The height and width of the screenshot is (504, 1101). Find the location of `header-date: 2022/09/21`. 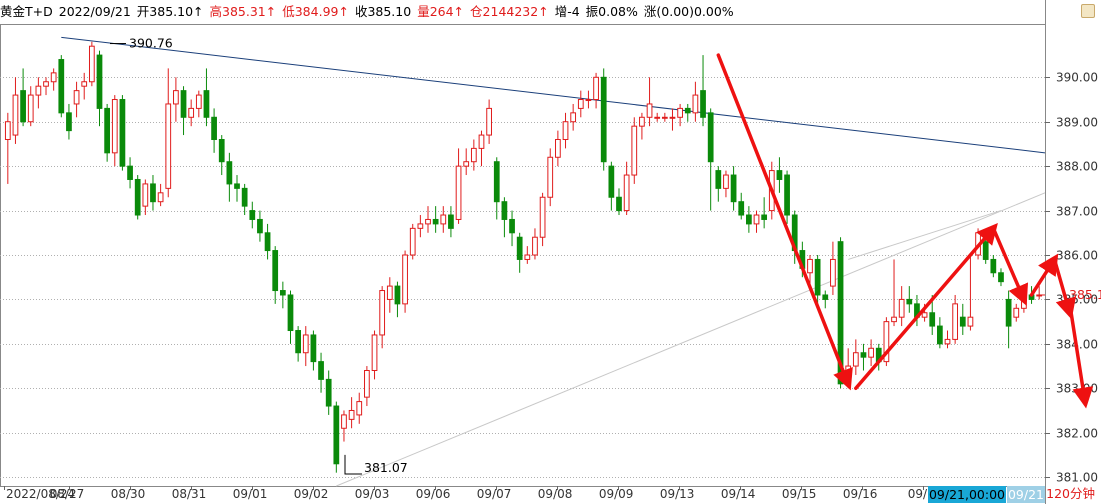

header-date: 2022/09/21 is located at coordinates (94, 11).